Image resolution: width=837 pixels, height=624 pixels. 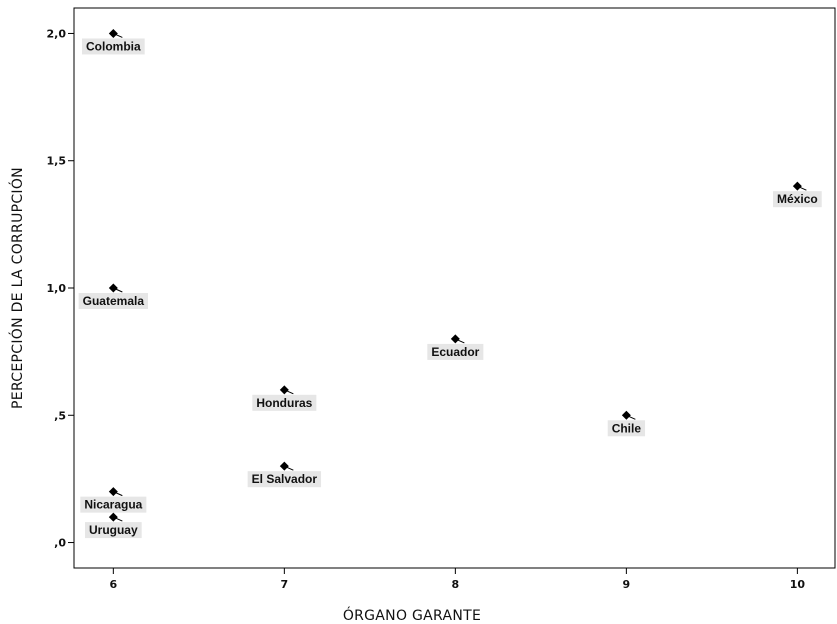 I want to click on point-label: Uruguay, so click(x=113, y=530).